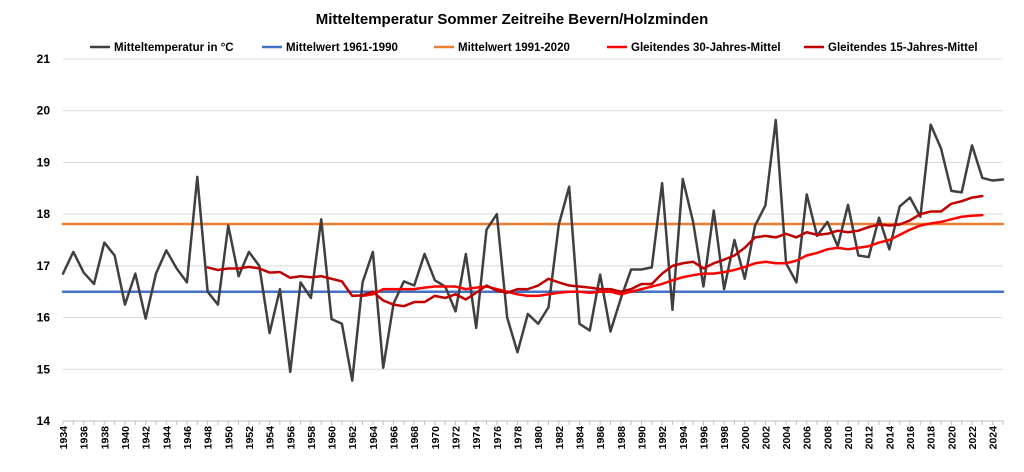 The height and width of the screenshot is (472, 1024). What do you see at coordinates (911, 438) in the screenshot?
I see `x-tick-label: 2016` at bounding box center [911, 438].